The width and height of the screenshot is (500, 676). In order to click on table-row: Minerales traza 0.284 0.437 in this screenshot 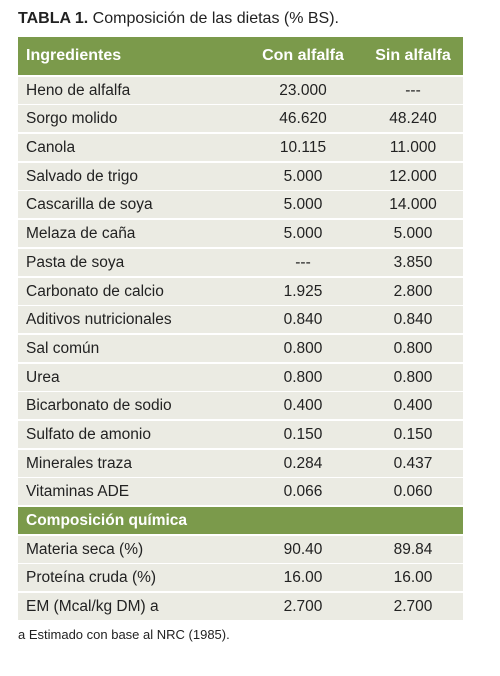, I will do `click(240, 463)`.